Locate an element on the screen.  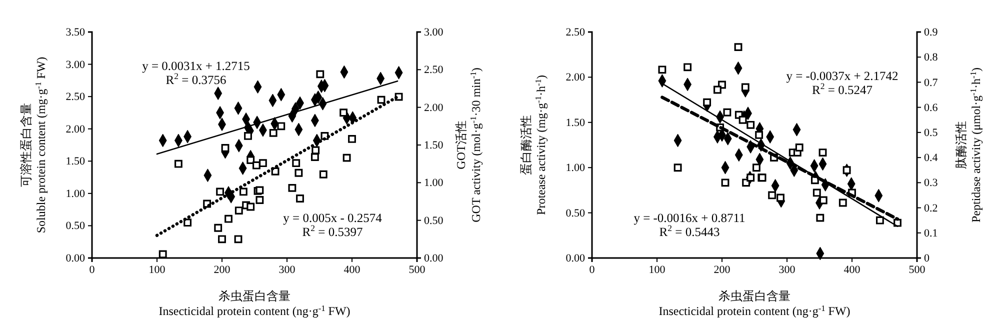
y2-tick-label: 0.3 is located at coordinates (931, 183).